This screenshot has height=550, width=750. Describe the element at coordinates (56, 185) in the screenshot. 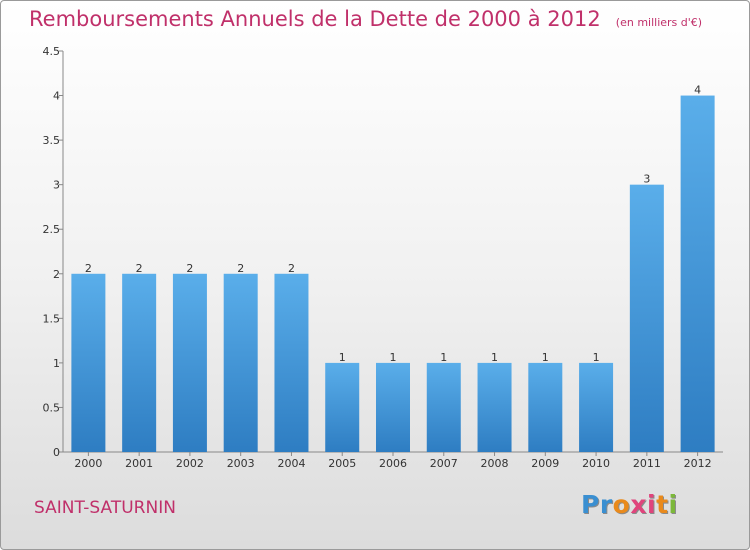

I see `y-tick-label: 3` at that location.